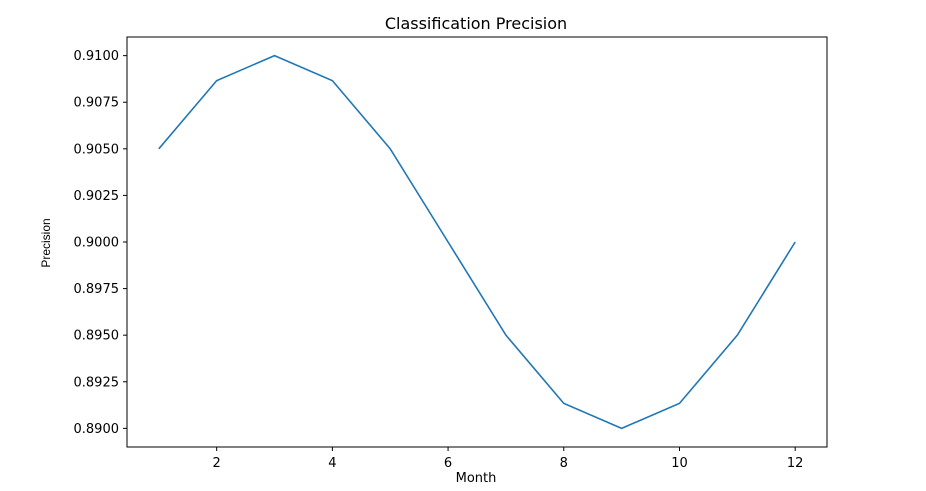 This screenshot has width=926, height=491. I want to click on x-tick-label: 6, so click(448, 463).